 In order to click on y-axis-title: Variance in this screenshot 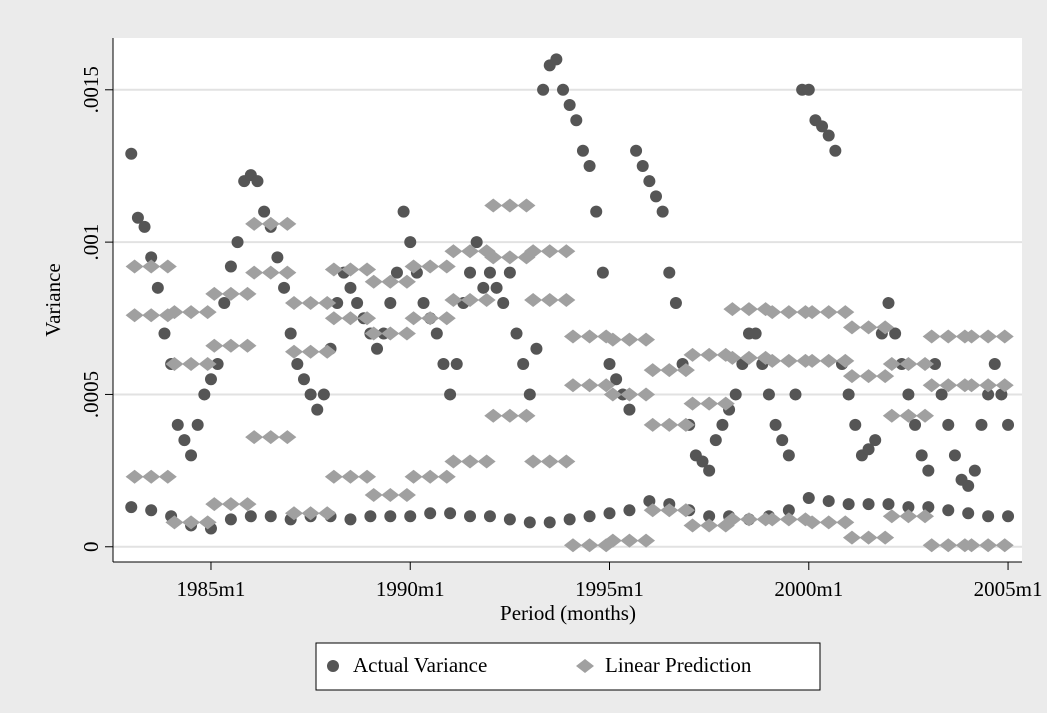, I will do `click(53, 299)`.